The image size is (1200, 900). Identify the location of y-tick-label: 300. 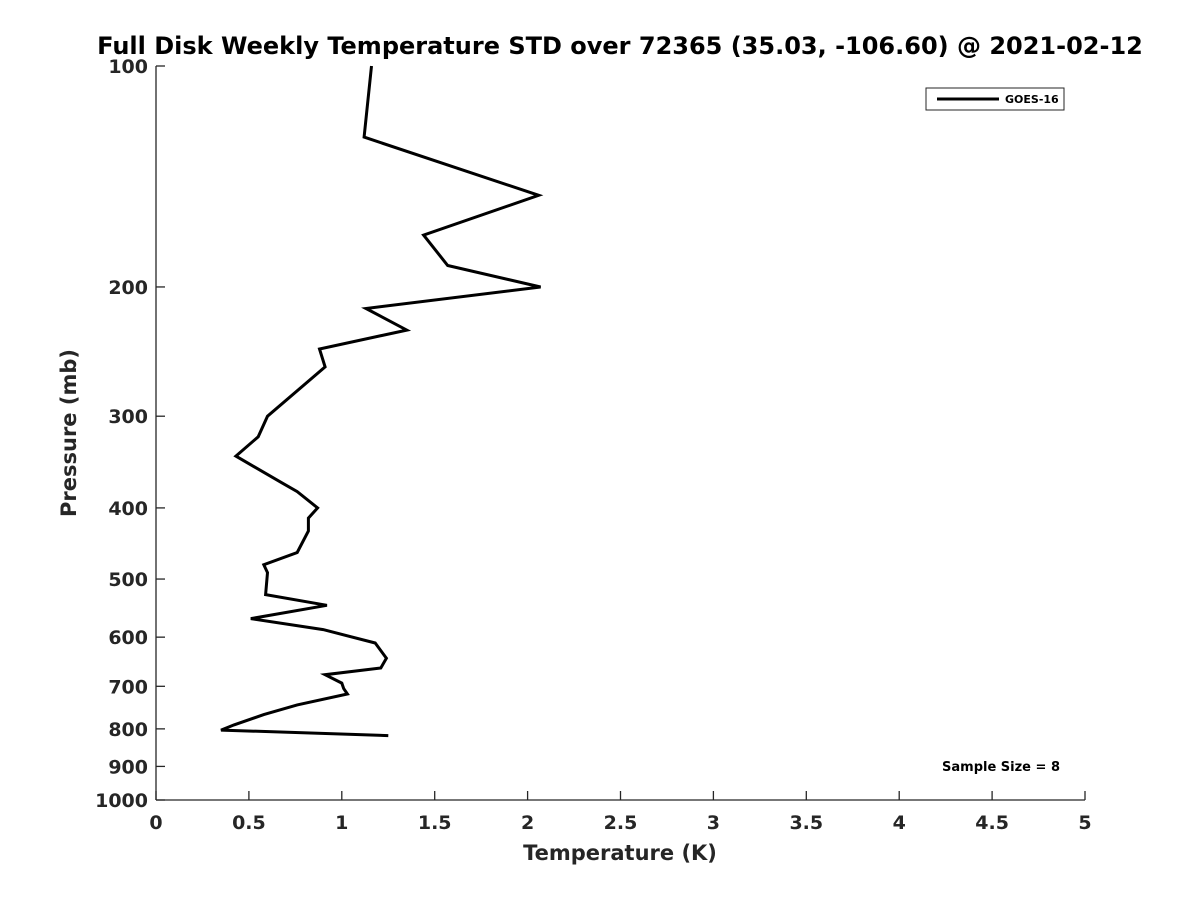
(128, 417).